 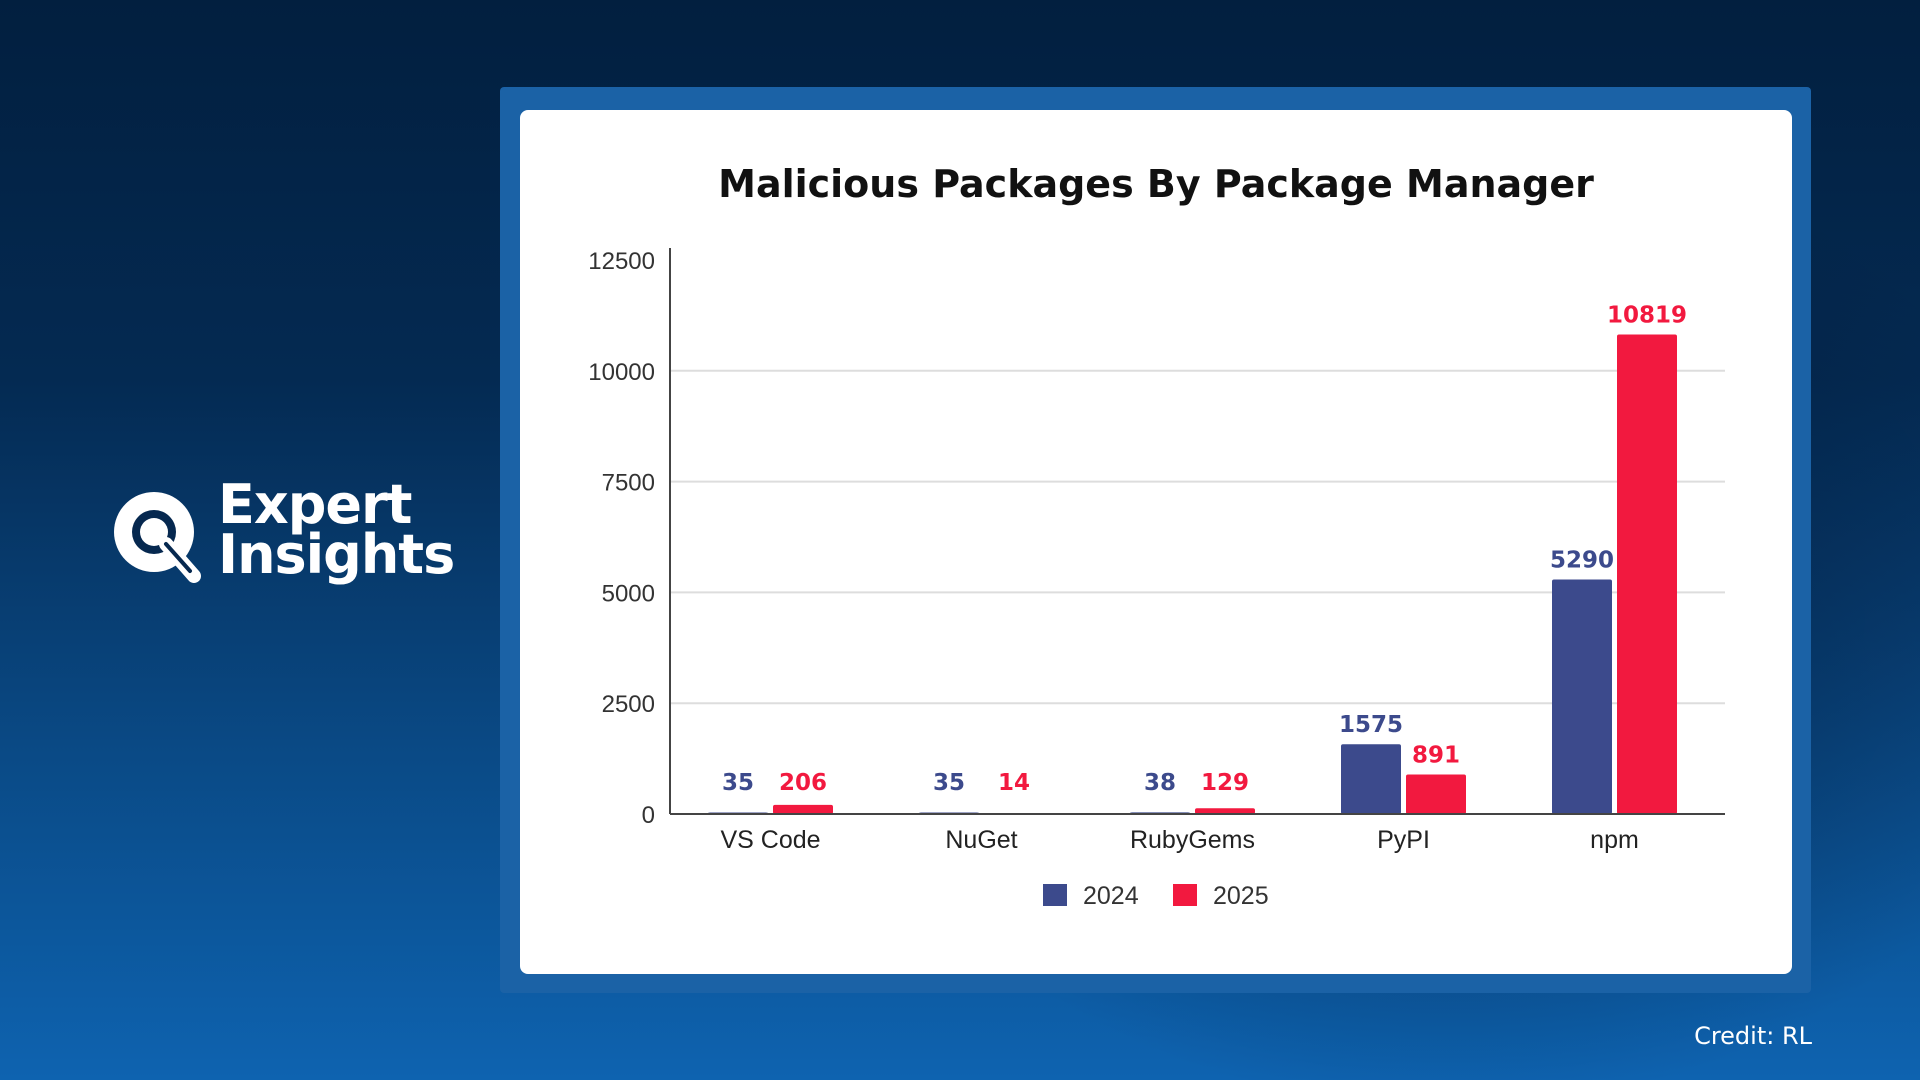 What do you see at coordinates (1160, 783) in the screenshot?
I see `data-label: 38` at bounding box center [1160, 783].